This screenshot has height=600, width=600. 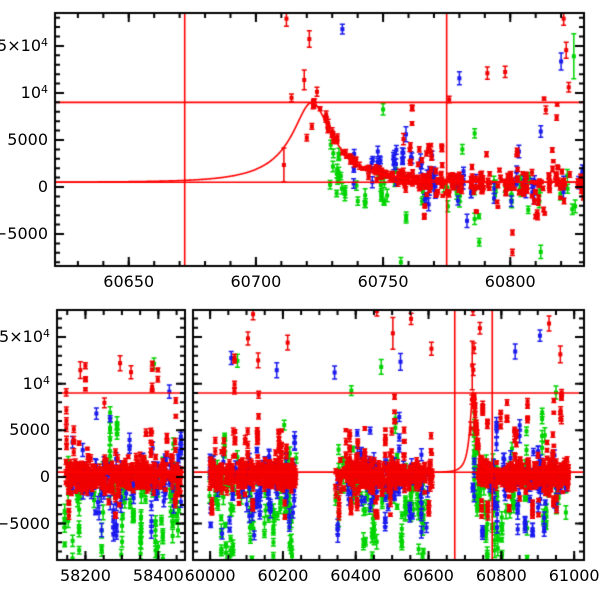 What do you see at coordinates (283, 575) in the screenshot?
I see `x-tick-label: 60200` at bounding box center [283, 575].